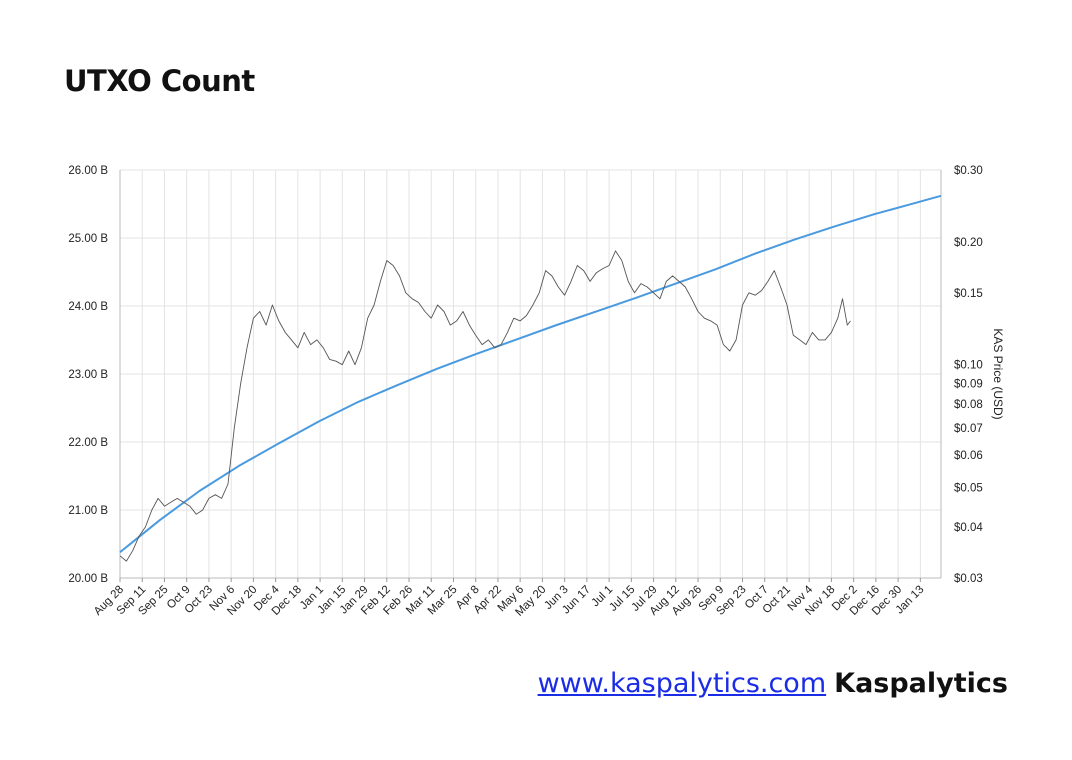 The image size is (1072, 760). What do you see at coordinates (968, 243) in the screenshot?
I see `y-right-tick-label: $0.20` at bounding box center [968, 243].